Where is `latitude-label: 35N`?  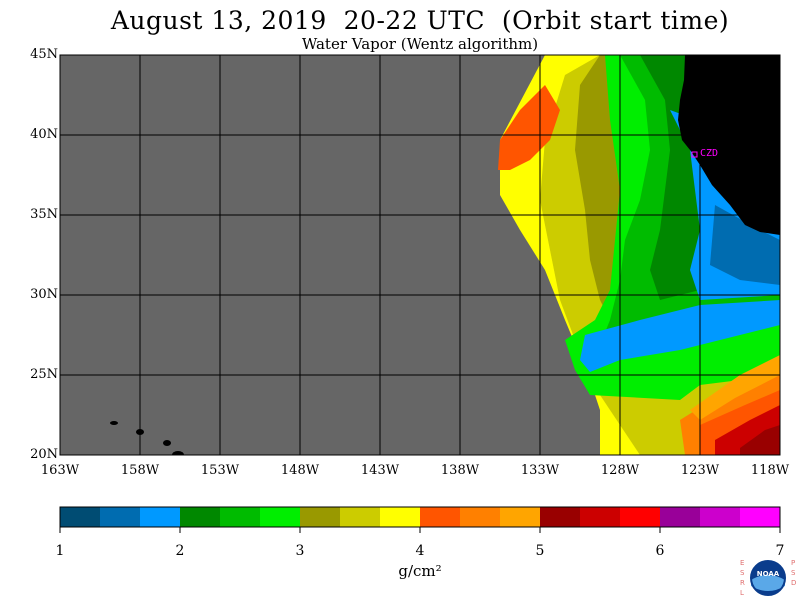 latitude-label: 35N is located at coordinates (44, 214).